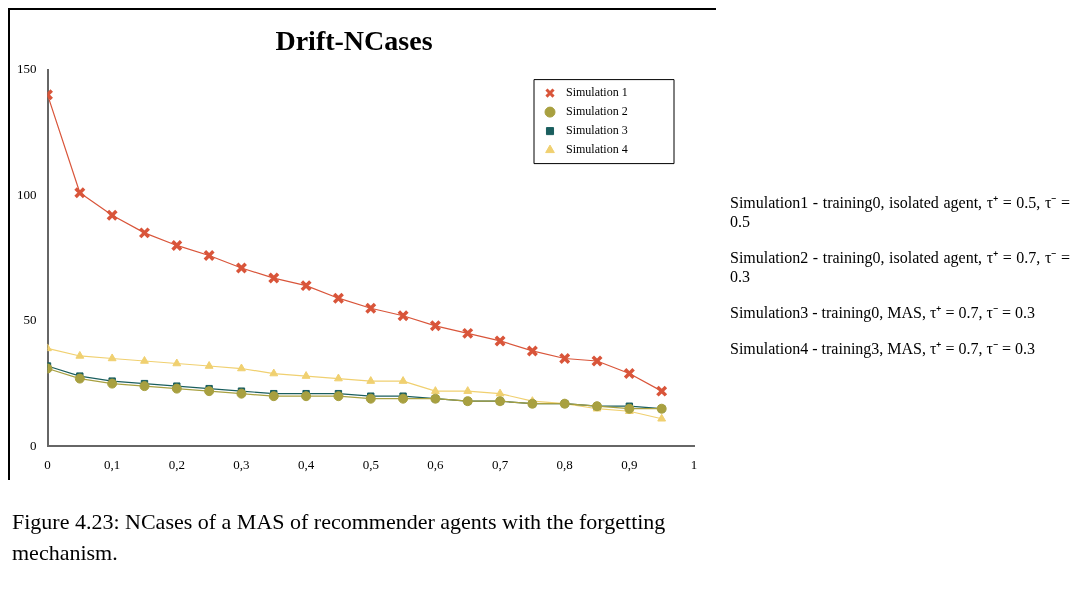  I want to click on legend-label: Simulation 3, so click(597, 130).